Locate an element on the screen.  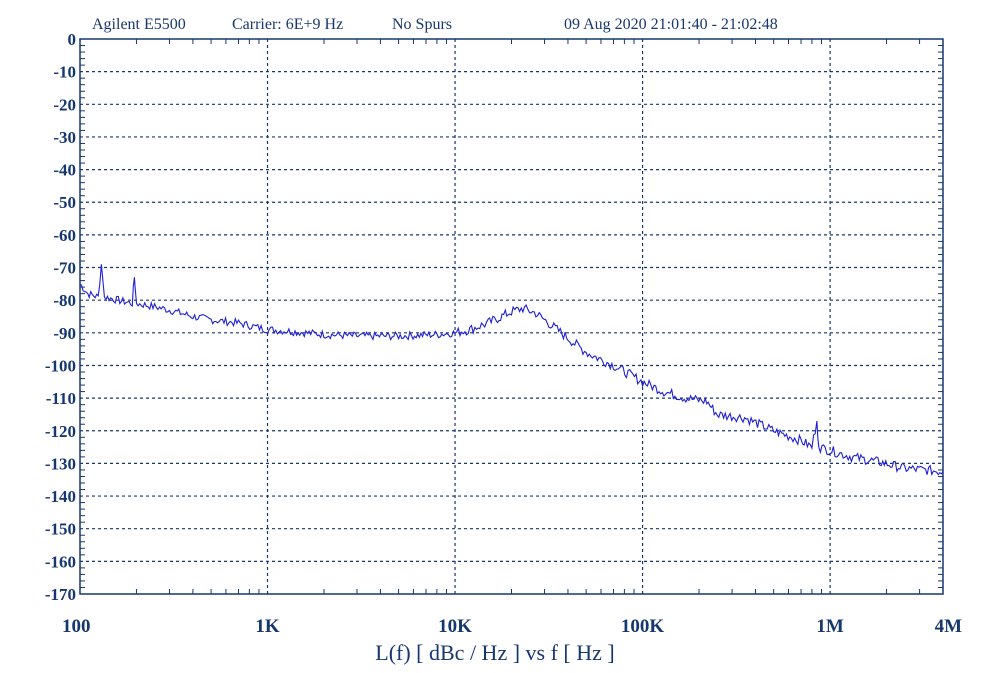
x-tick-label: 100K is located at coordinates (643, 626).